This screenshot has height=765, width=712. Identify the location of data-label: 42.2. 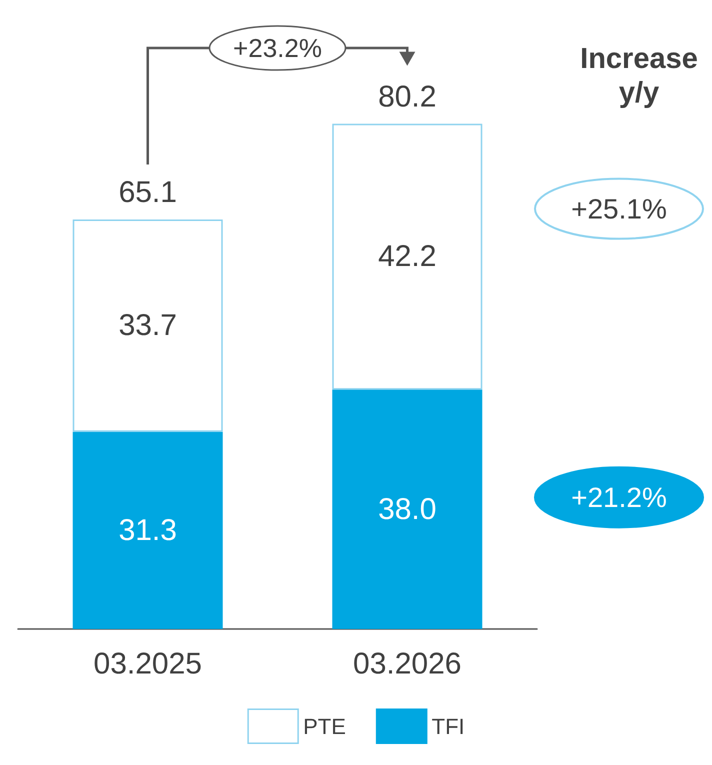
(407, 257).